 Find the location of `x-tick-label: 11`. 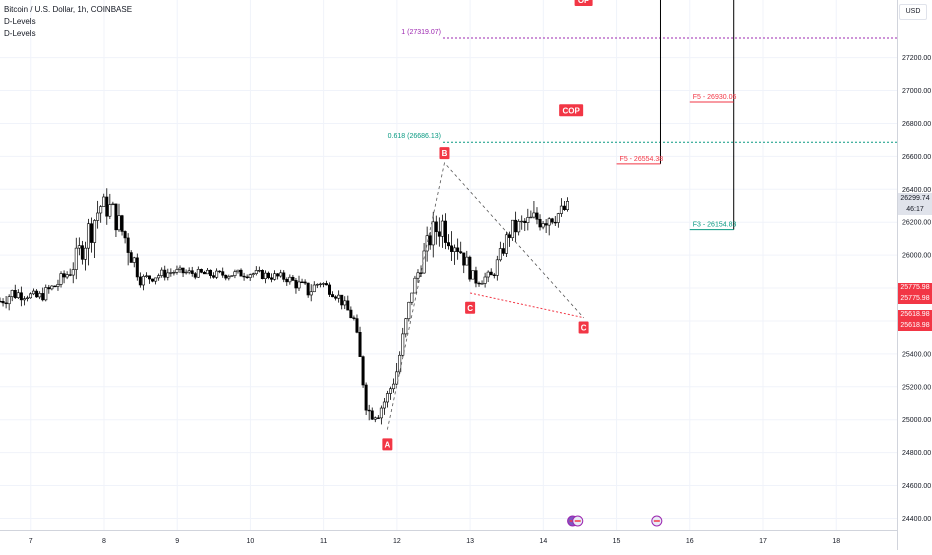

x-tick-label: 11 is located at coordinates (323, 541).